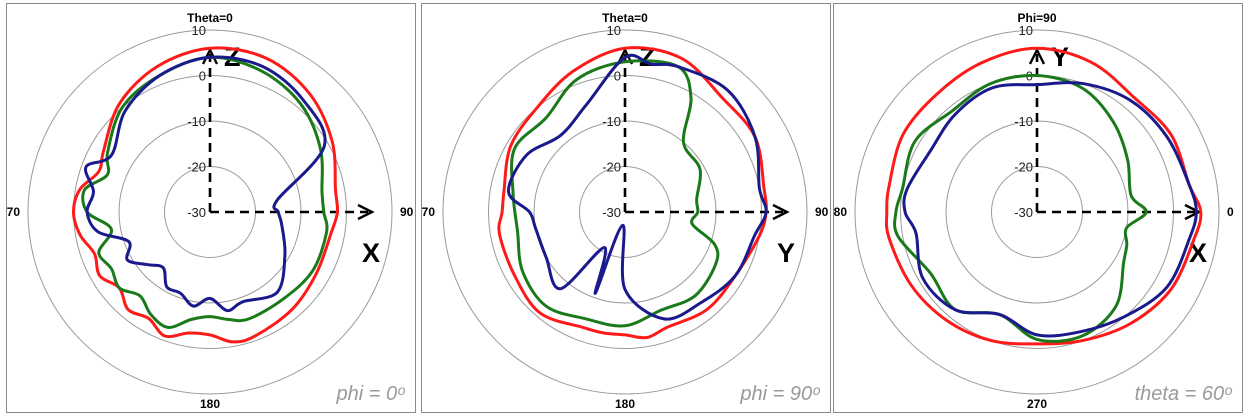 This screenshot has height=418, width=1244. What do you see at coordinates (1230, 212) in the screenshot?
I see `angle-label-right: 0` at bounding box center [1230, 212].